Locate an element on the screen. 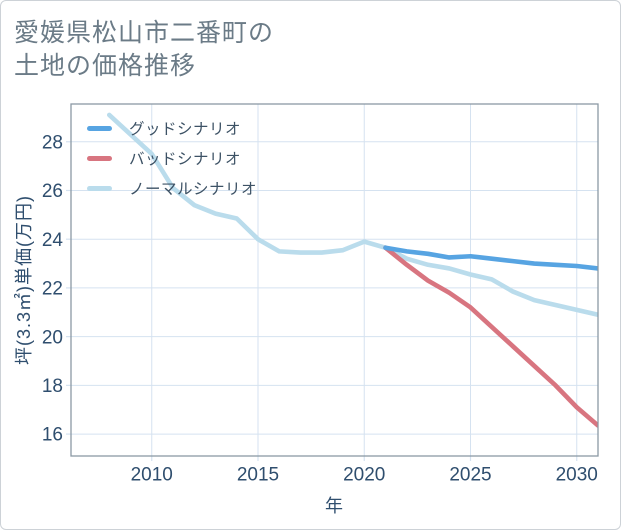  y-tick-label: 22 is located at coordinates (52, 289).